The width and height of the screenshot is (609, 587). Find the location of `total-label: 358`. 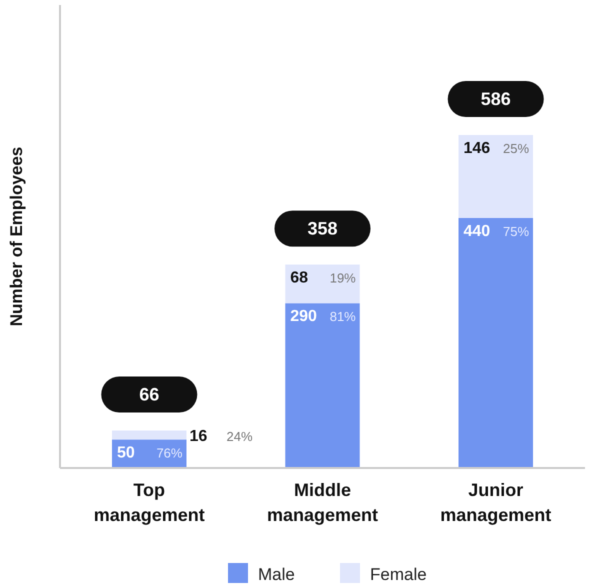

total-label: 358 is located at coordinates (322, 228).